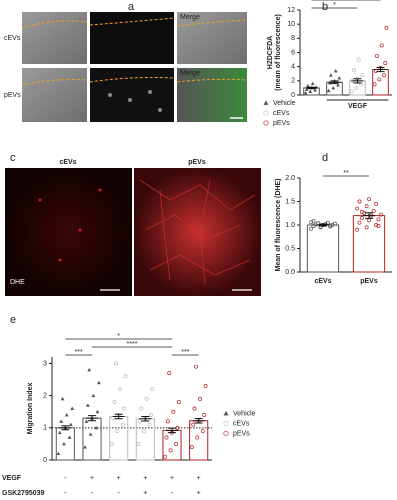 The image size is (397, 500). What do you see at coordinates (325, 158) in the screenshot?
I see `panel-label: d` at bounding box center [325, 158].